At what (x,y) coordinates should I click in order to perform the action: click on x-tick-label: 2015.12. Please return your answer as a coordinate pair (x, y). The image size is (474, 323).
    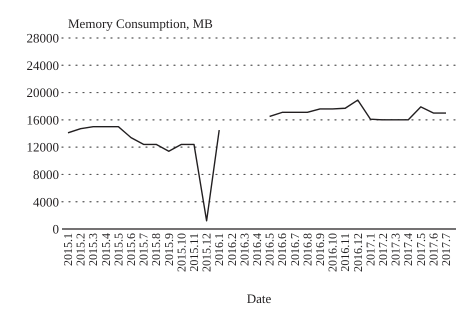
    Looking at the image, I should click on (207, 252).